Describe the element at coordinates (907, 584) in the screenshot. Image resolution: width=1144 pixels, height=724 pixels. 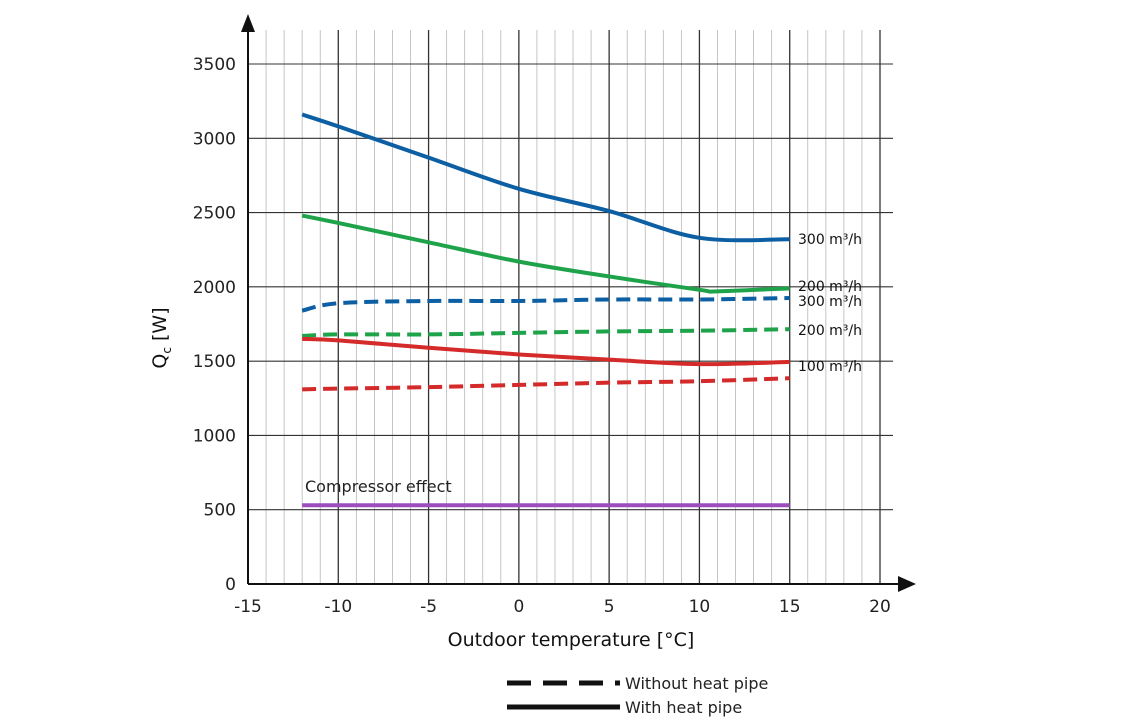
I see `x-axis-arrow` at that location.